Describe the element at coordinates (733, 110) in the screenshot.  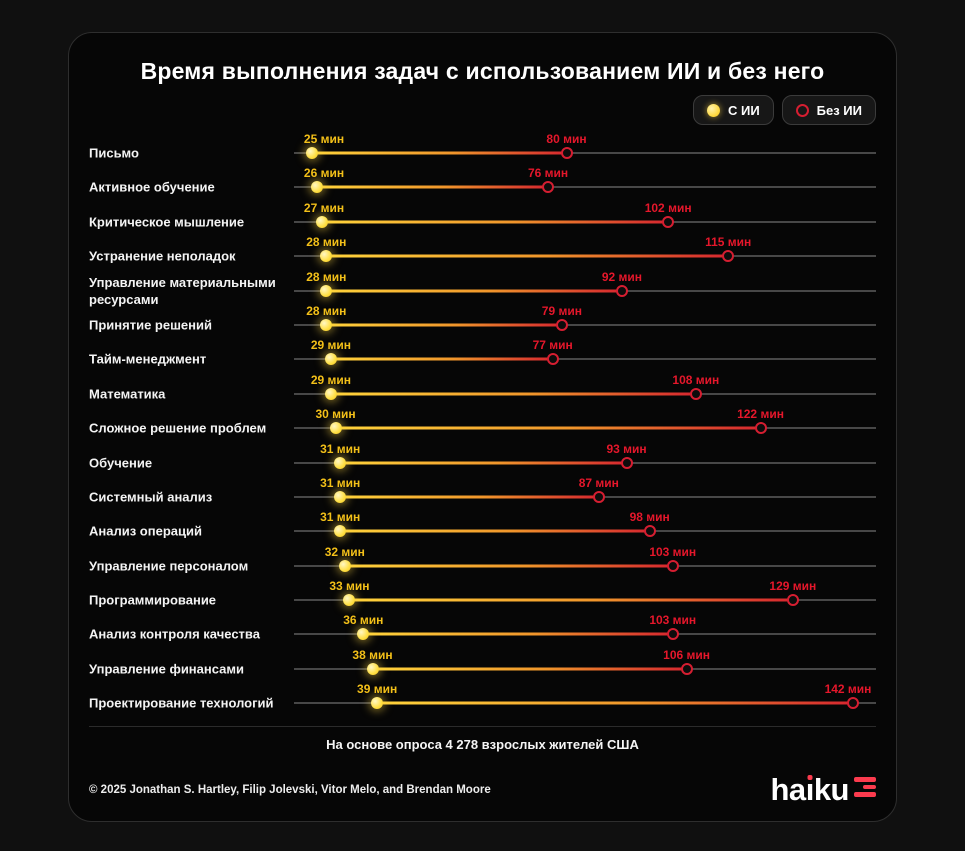
I see `legend-with-ai-button: С ИИ` at that location.